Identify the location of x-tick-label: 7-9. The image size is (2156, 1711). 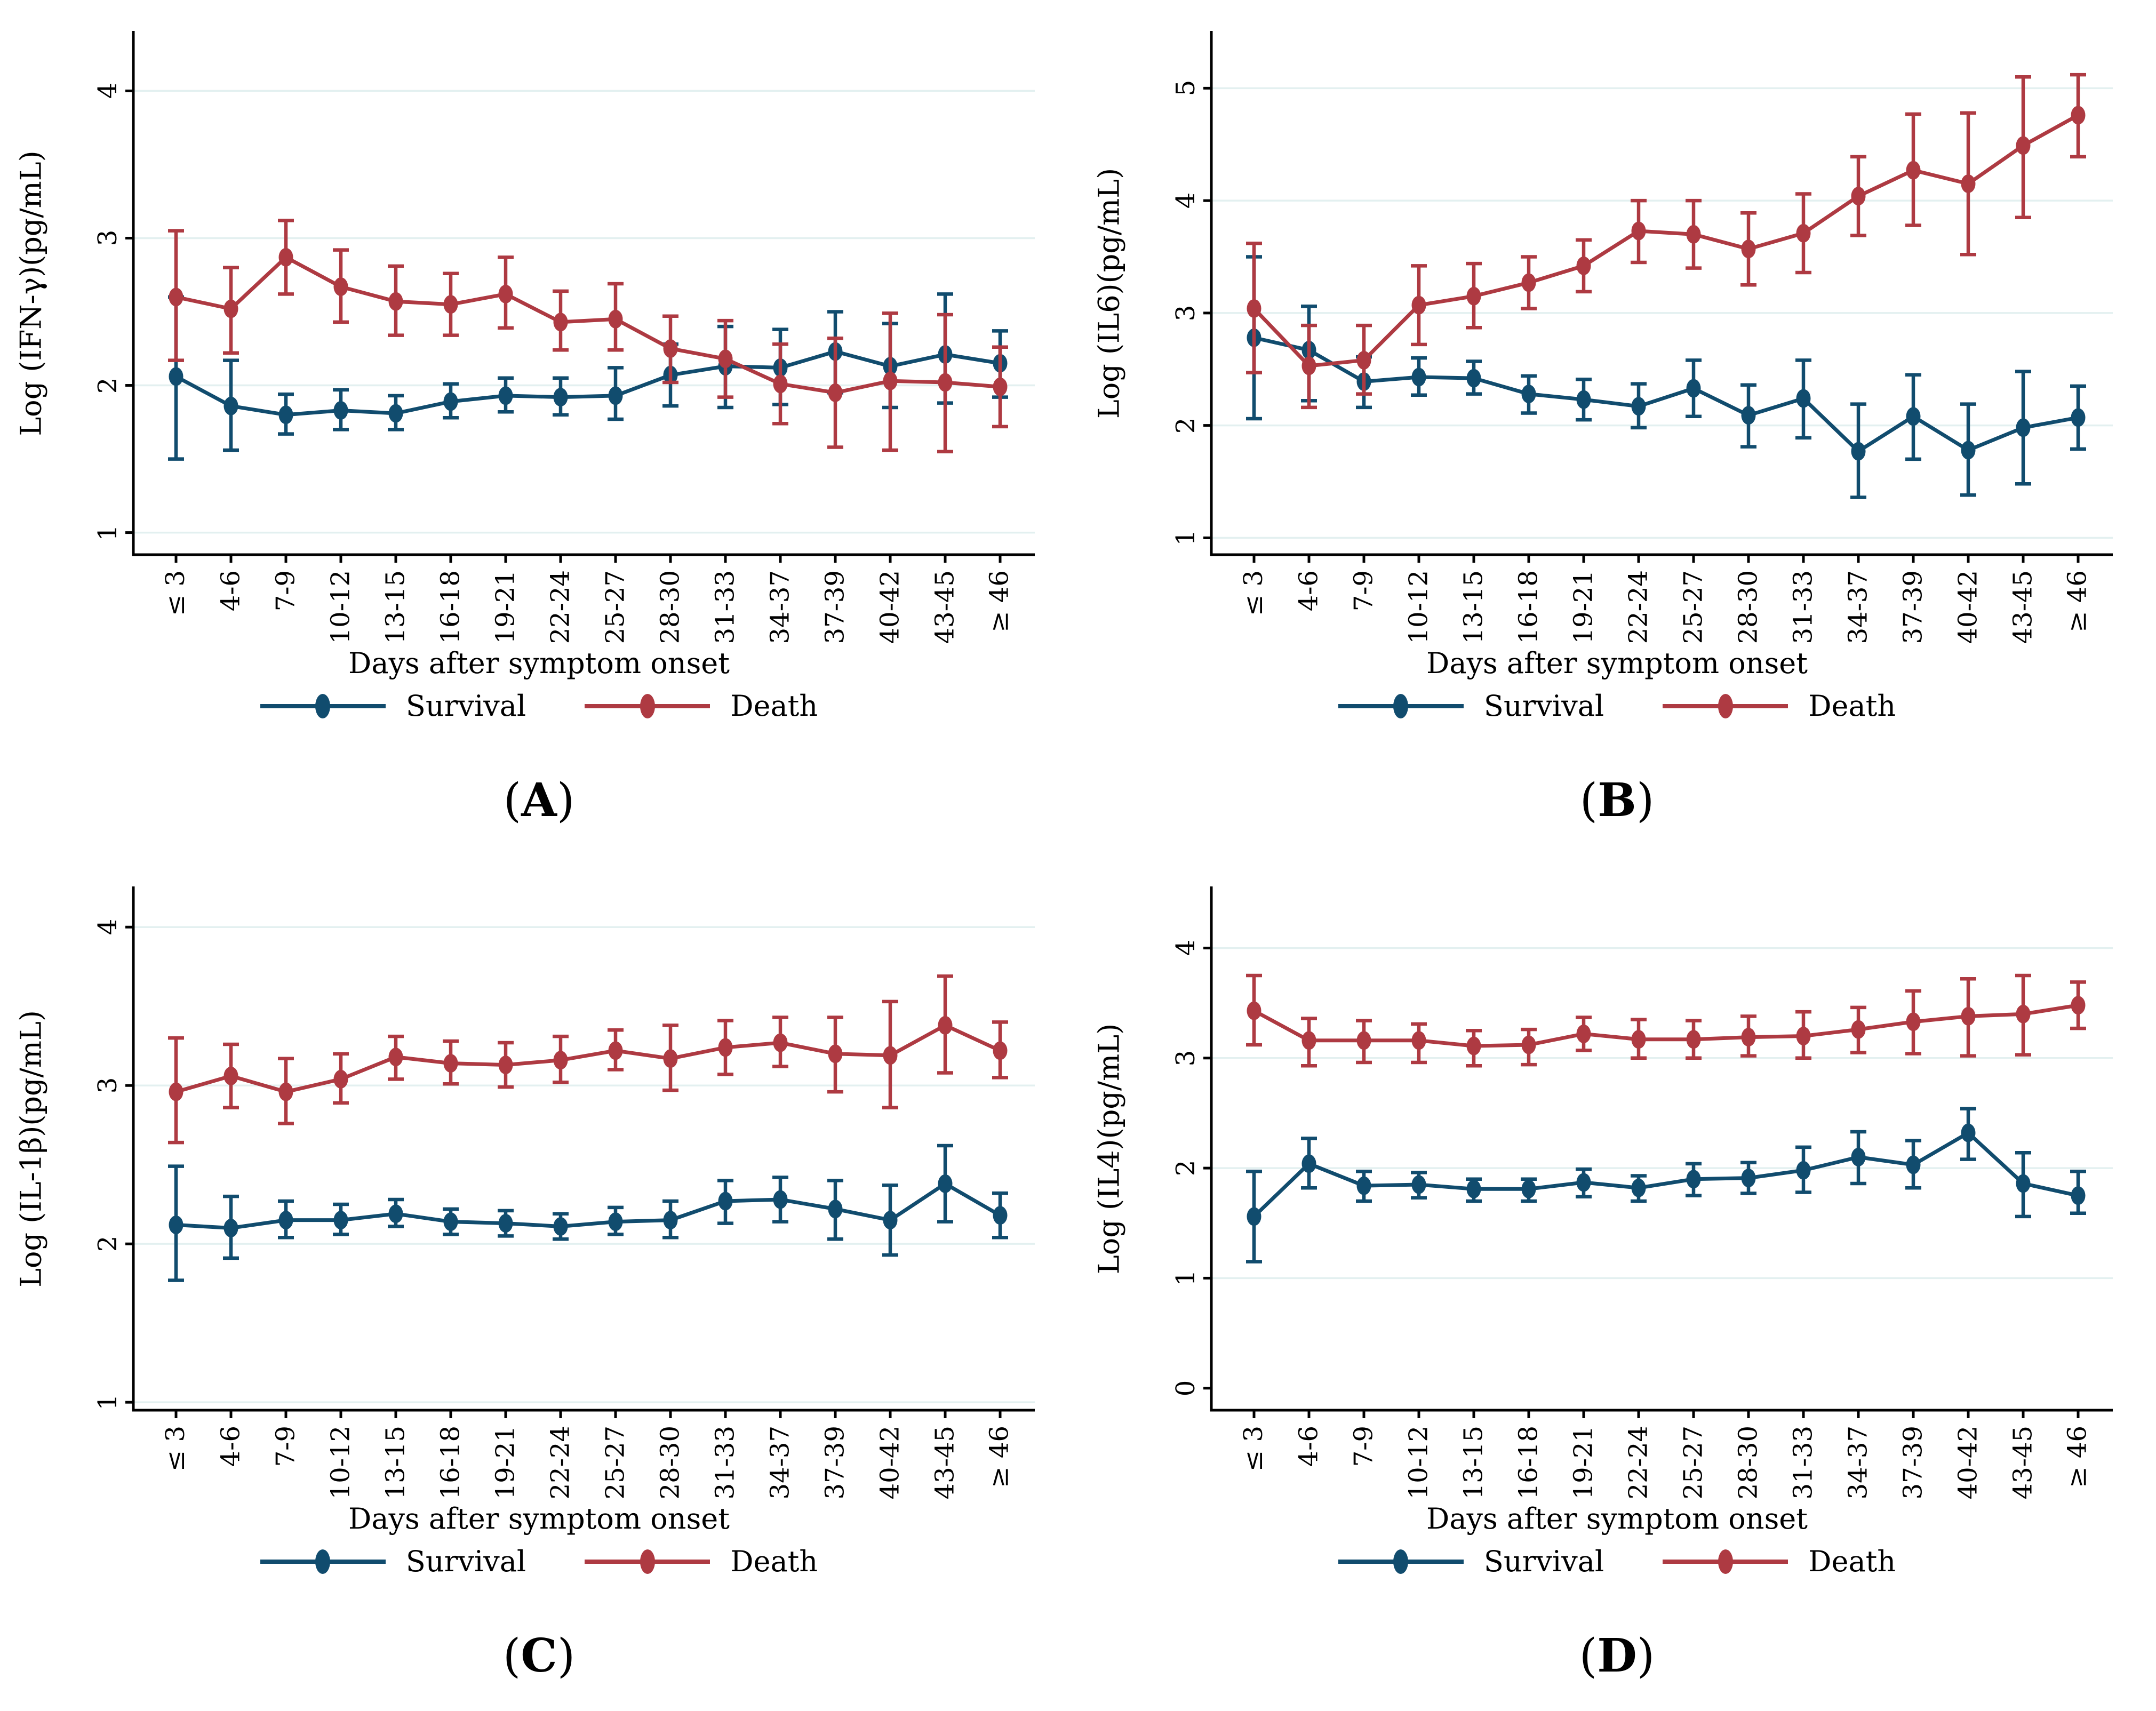
(1363, 591).